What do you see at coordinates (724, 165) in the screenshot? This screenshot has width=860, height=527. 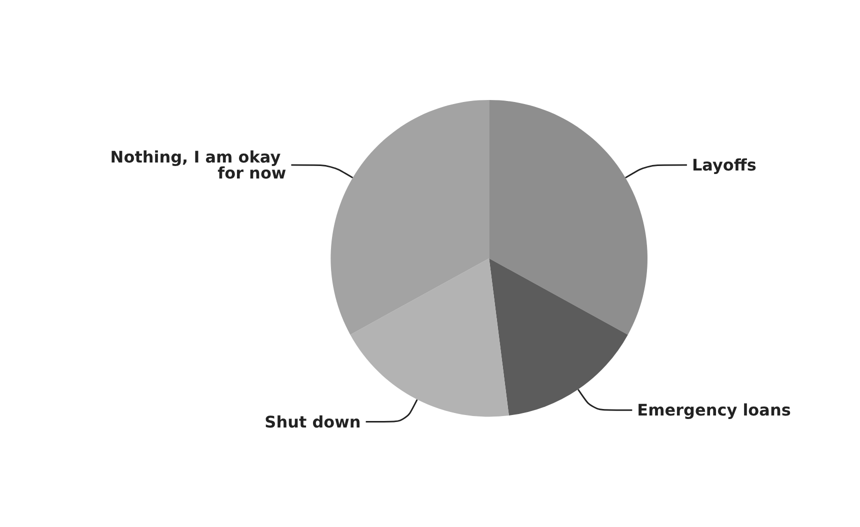 I see `slice-label: Layoffs` at bounding box center [724, 165].